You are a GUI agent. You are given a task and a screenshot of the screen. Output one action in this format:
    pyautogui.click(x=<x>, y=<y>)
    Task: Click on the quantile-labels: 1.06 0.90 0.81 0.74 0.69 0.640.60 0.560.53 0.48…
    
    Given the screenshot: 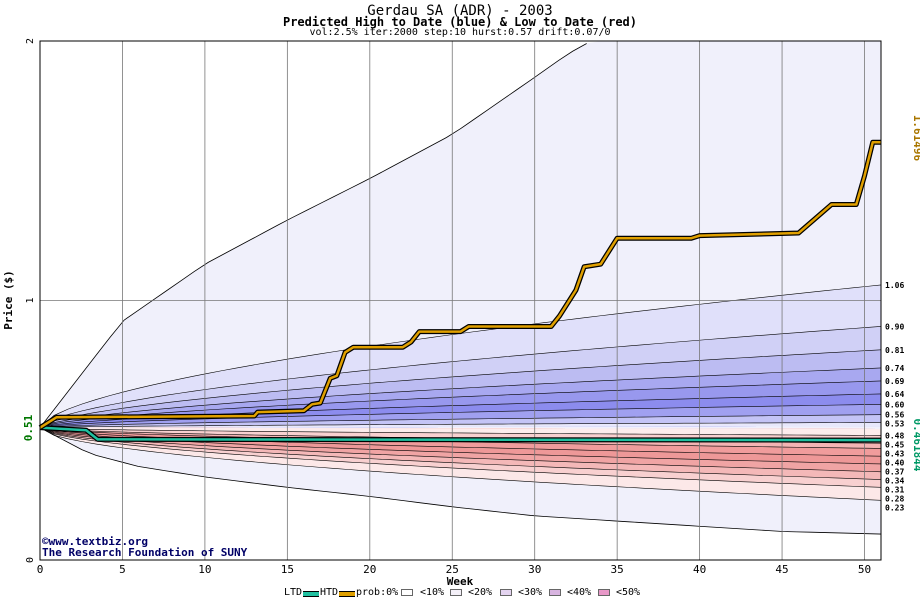 What is the action you would take?
    pyautogui.click(x=894, y=397)
    